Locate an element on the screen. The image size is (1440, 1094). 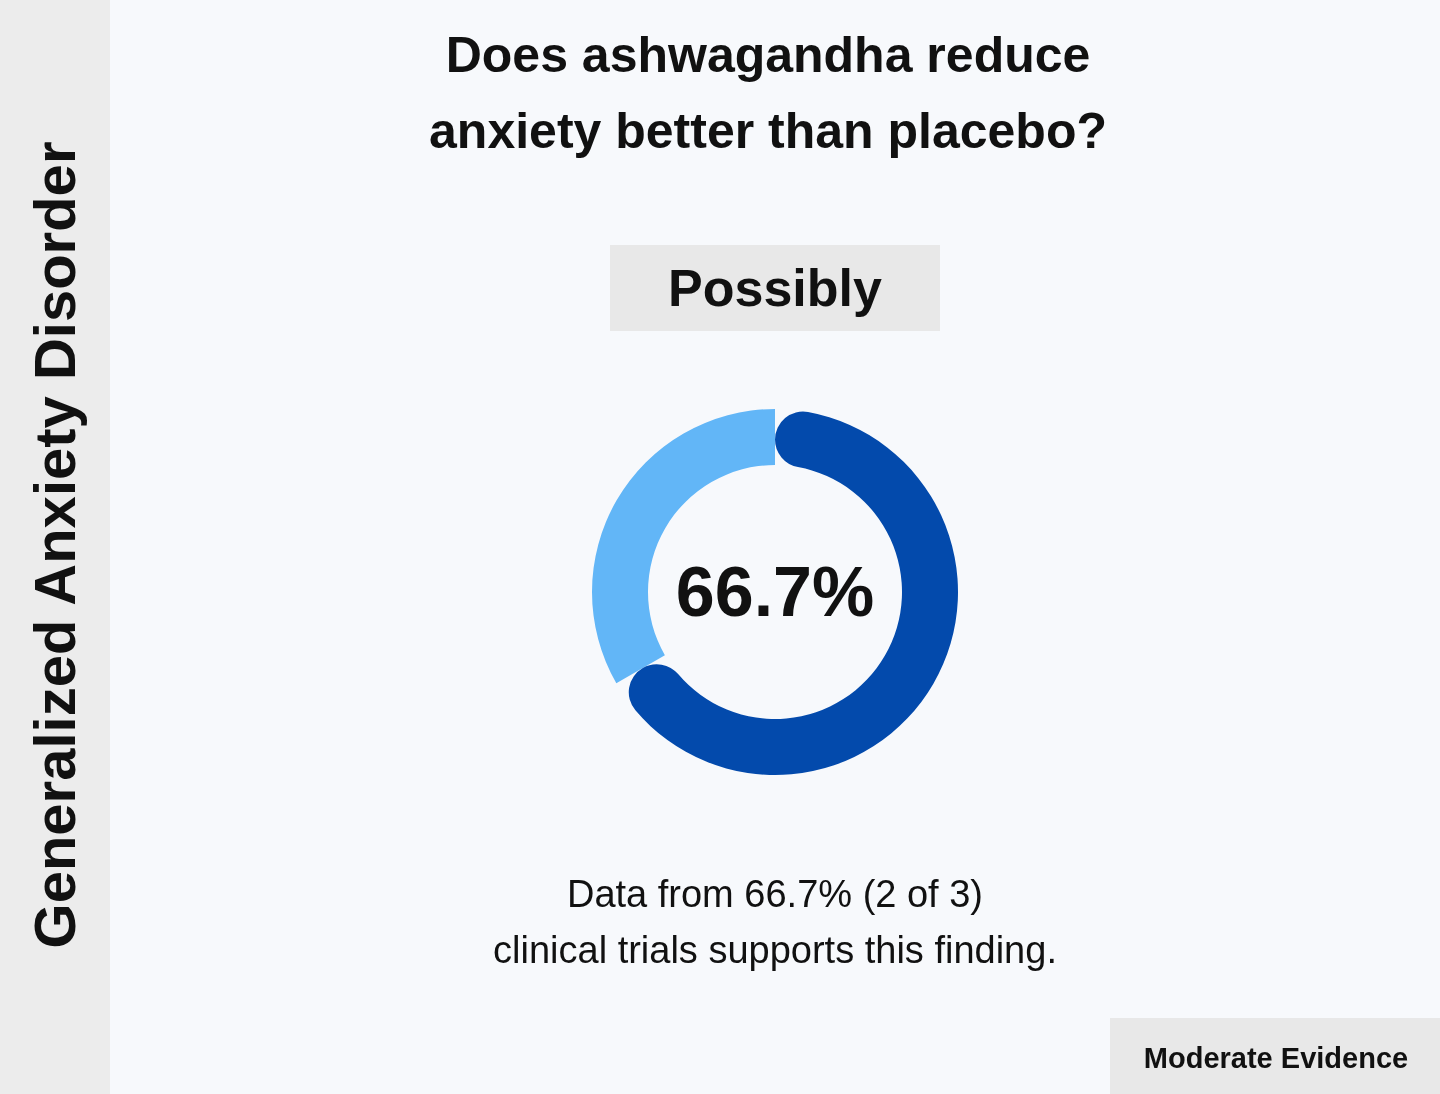
text: Moderate Evidence is located at coordinates (1276, 1058).